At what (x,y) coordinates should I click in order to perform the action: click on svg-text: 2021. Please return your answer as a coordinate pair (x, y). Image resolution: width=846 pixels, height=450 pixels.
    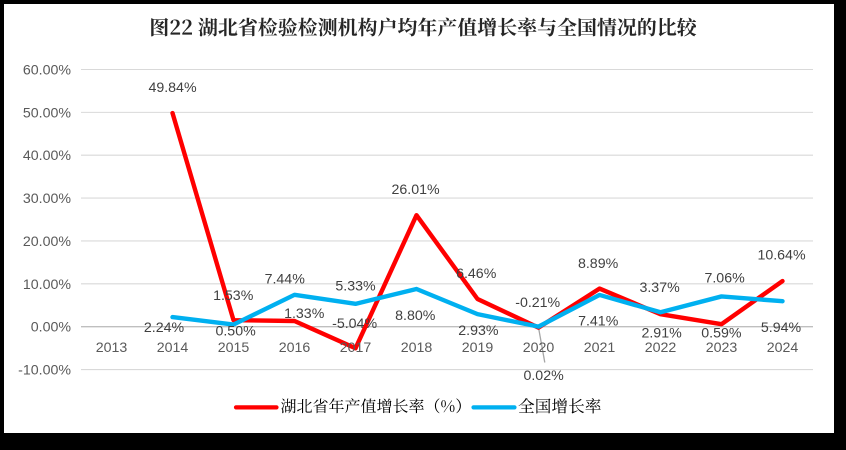
    Looking at the image, I should click on (600, 348).